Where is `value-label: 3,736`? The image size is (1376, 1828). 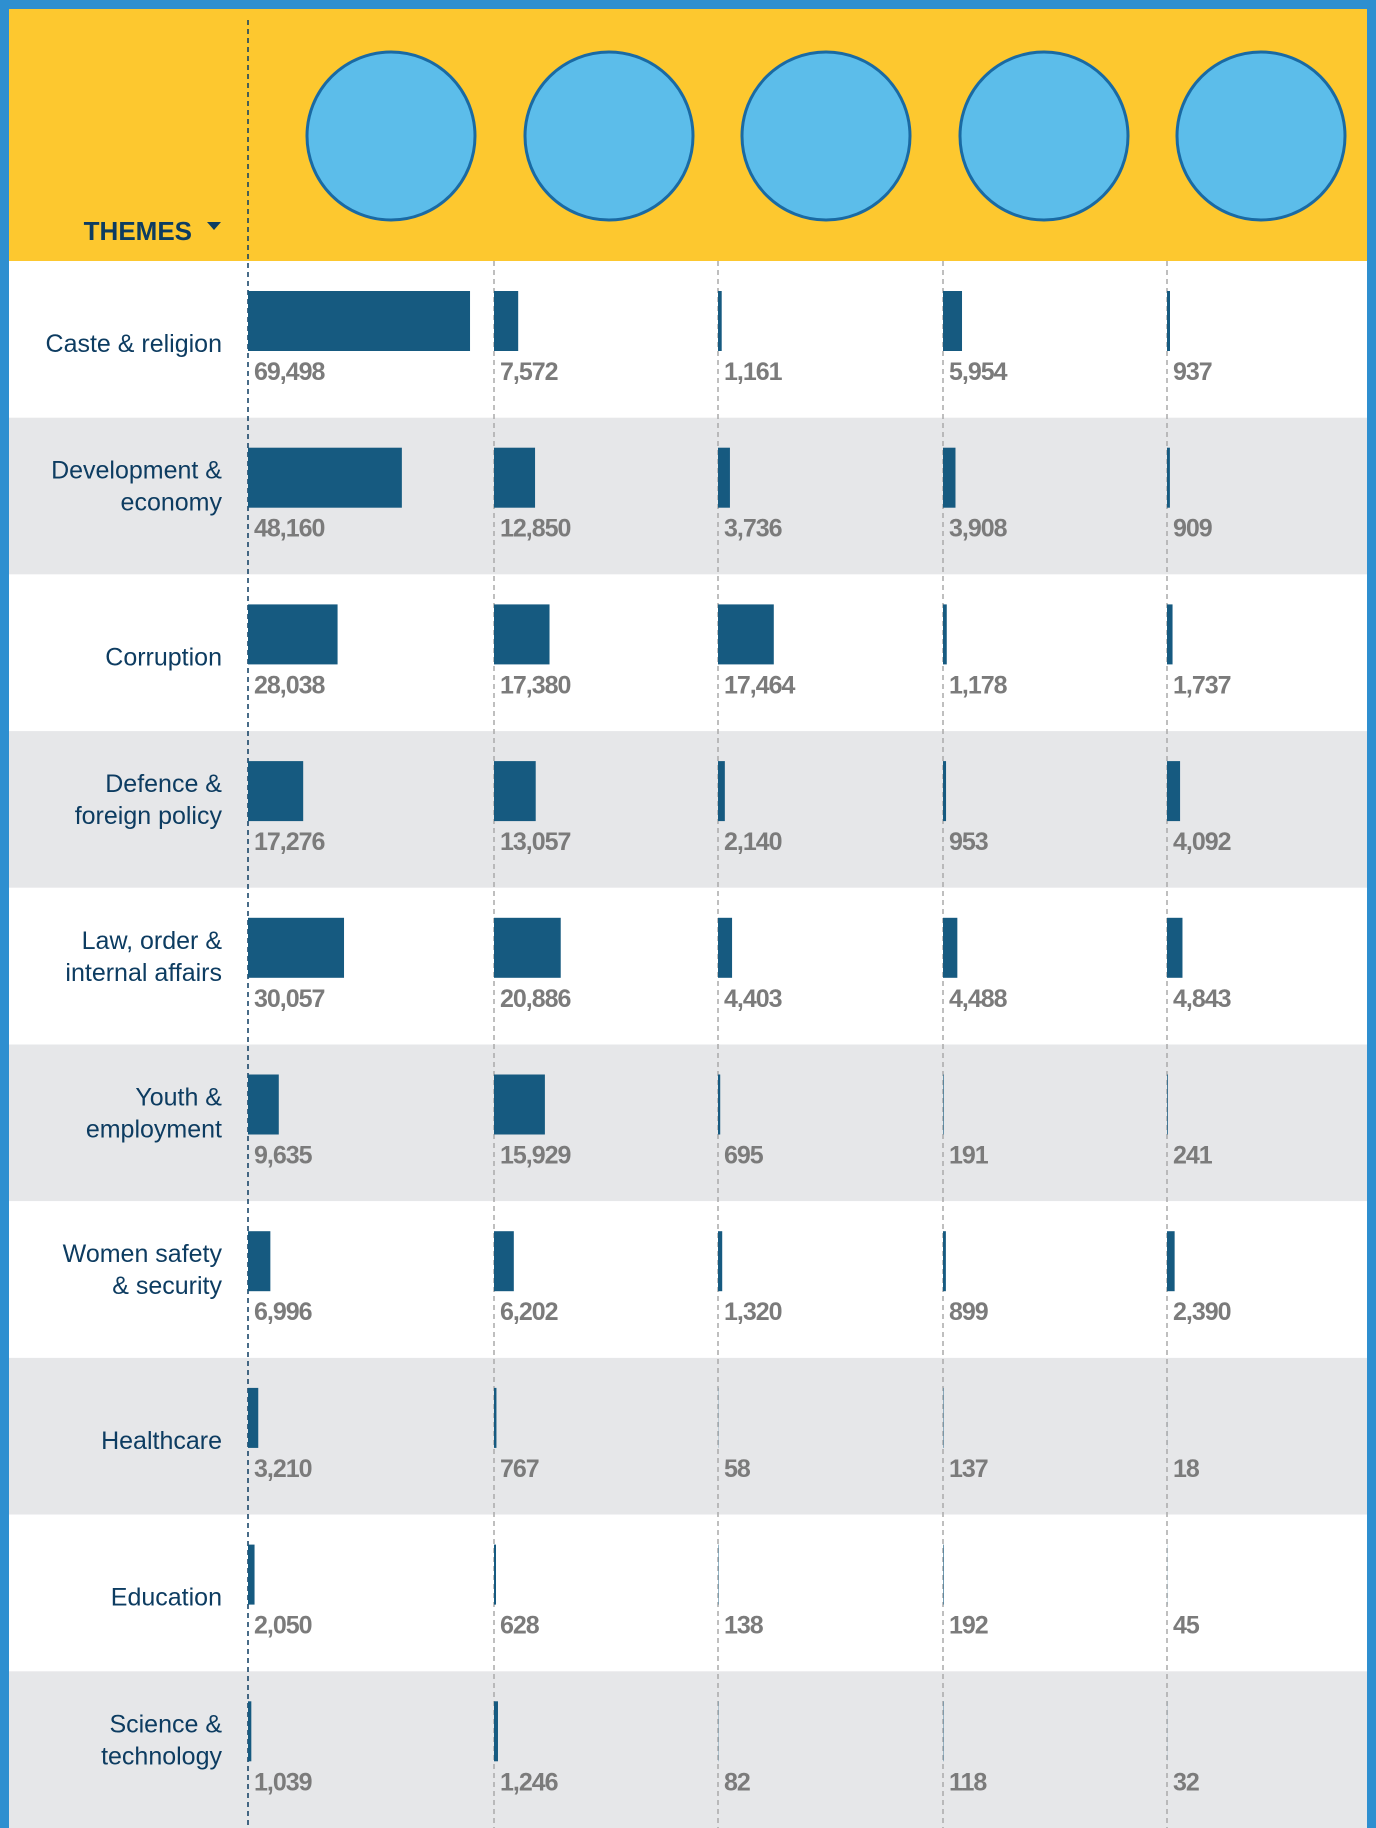 value-label: 3,736 is located at coordinates (753, 529).